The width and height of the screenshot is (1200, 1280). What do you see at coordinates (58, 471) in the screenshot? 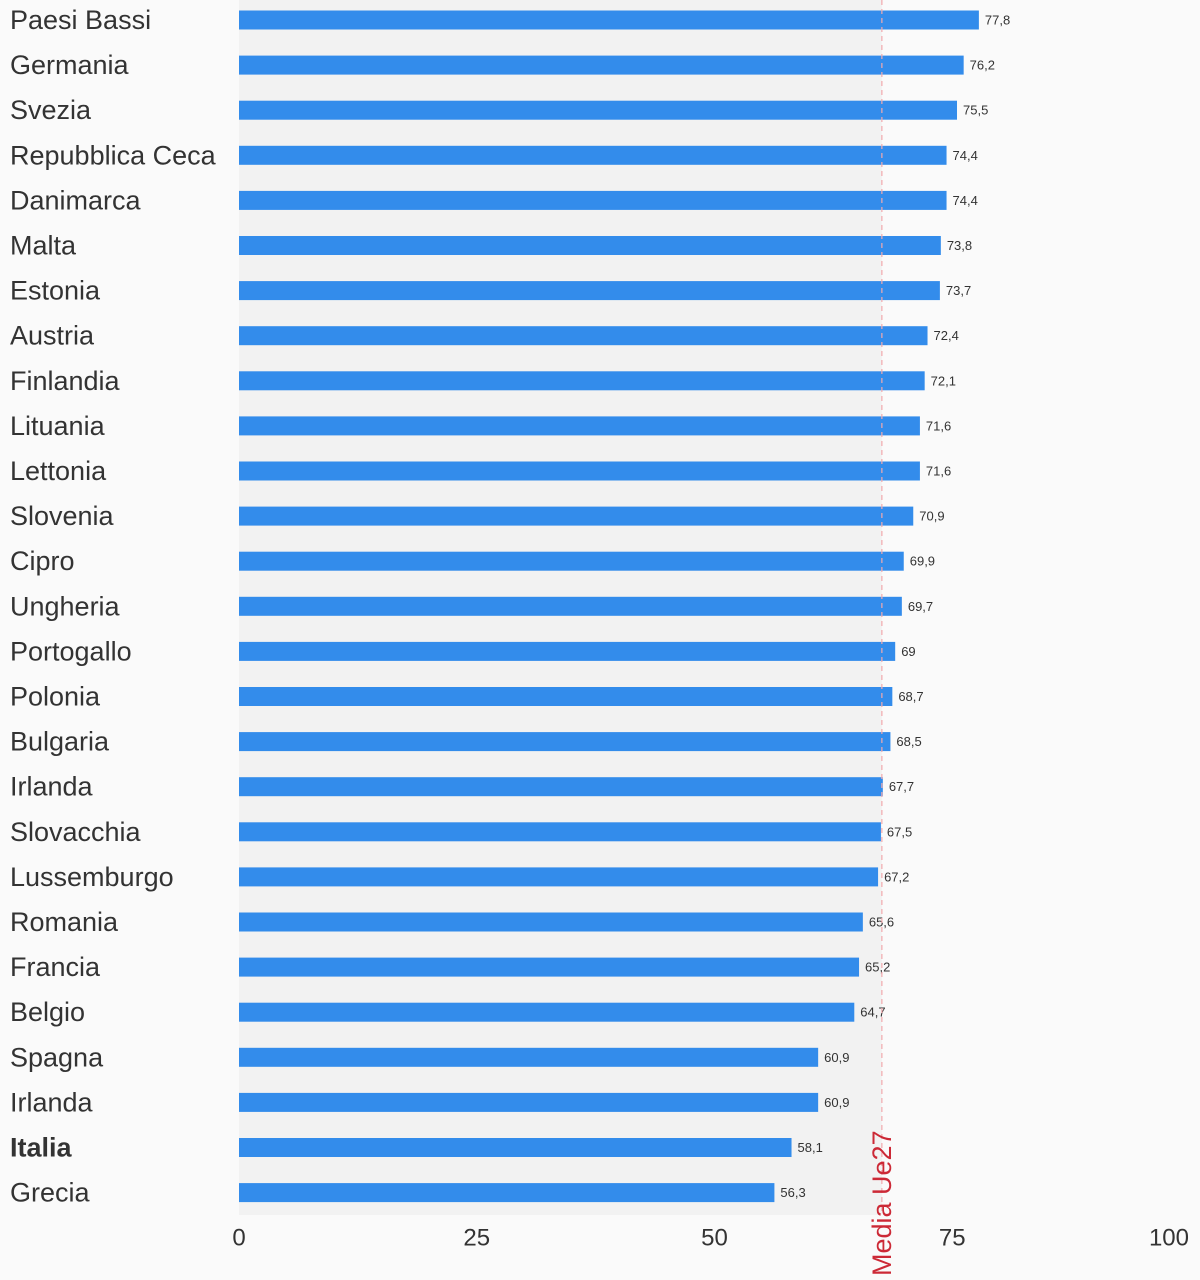
I see `category-label: Lettonia` at bounding box center [58, 471].